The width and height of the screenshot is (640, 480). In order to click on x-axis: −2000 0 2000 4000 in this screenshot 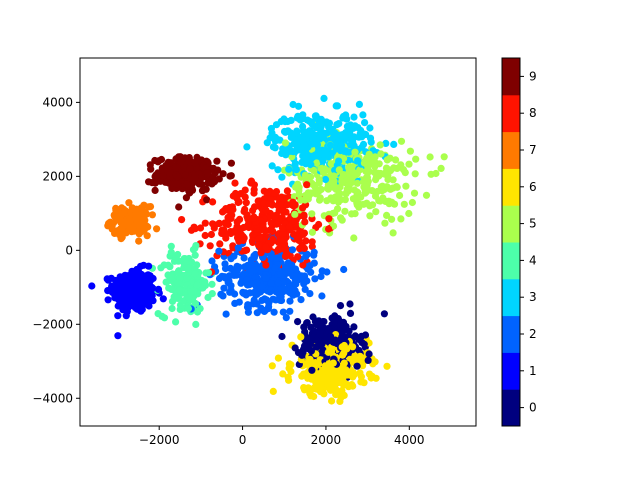, I will do `click(282, 436)`.